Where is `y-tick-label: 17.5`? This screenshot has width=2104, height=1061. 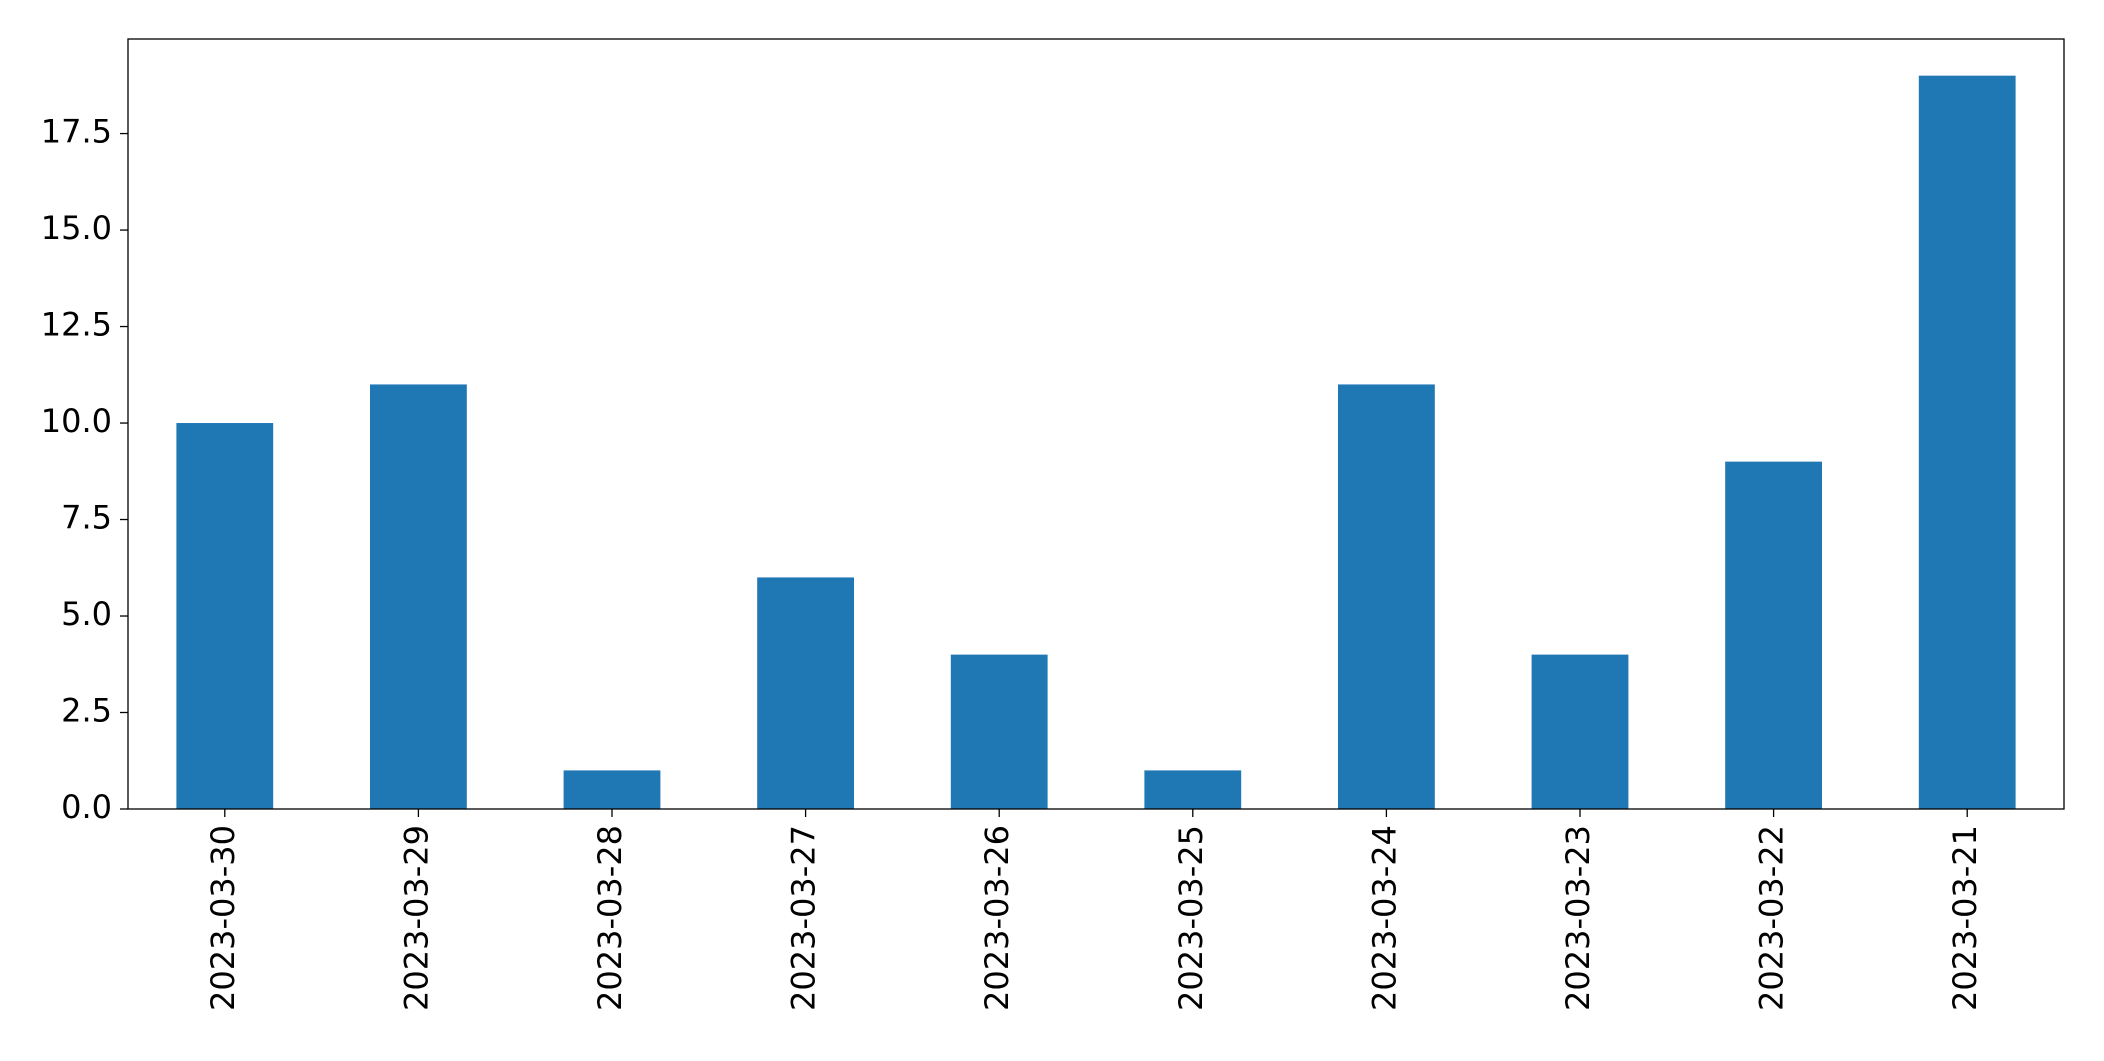
y-tick-label: 17.5 is located at coordinates (76, 132).